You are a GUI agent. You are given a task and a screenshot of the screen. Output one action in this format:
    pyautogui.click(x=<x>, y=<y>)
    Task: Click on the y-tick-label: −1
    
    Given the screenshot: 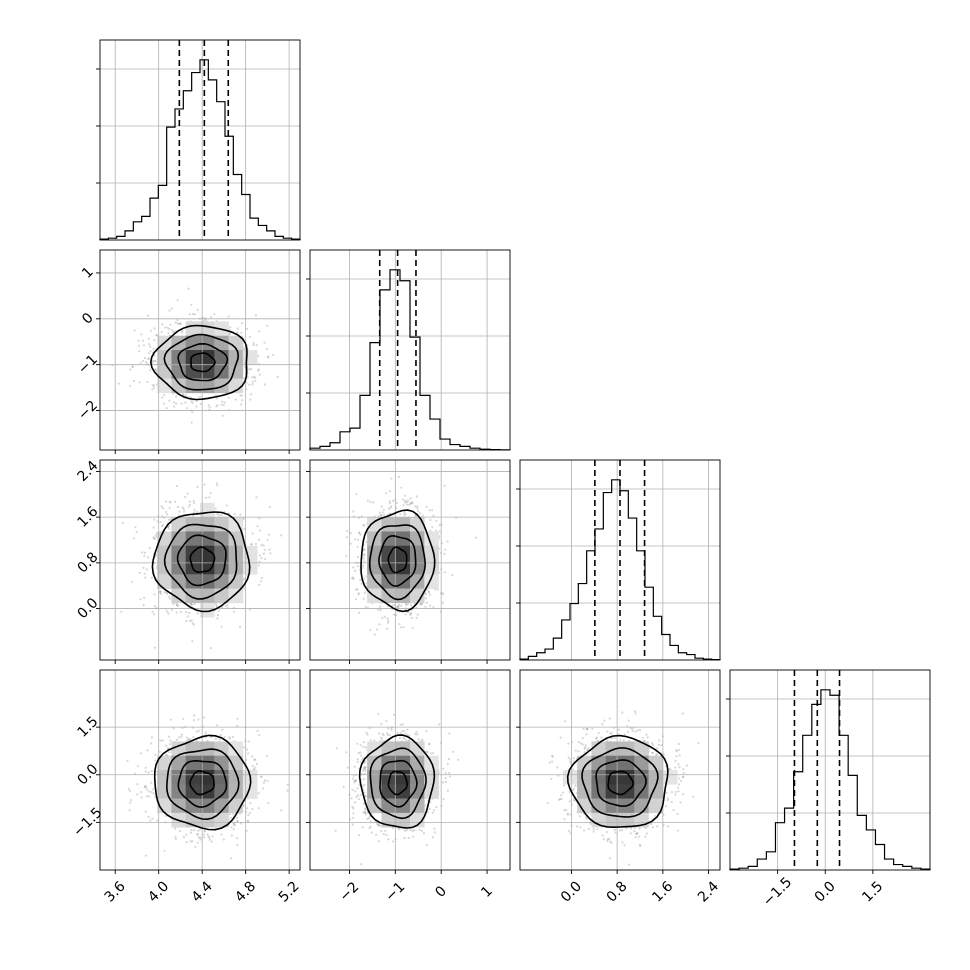 What is the action you would take?
    pyautogui.click(x=88, y=365)
    